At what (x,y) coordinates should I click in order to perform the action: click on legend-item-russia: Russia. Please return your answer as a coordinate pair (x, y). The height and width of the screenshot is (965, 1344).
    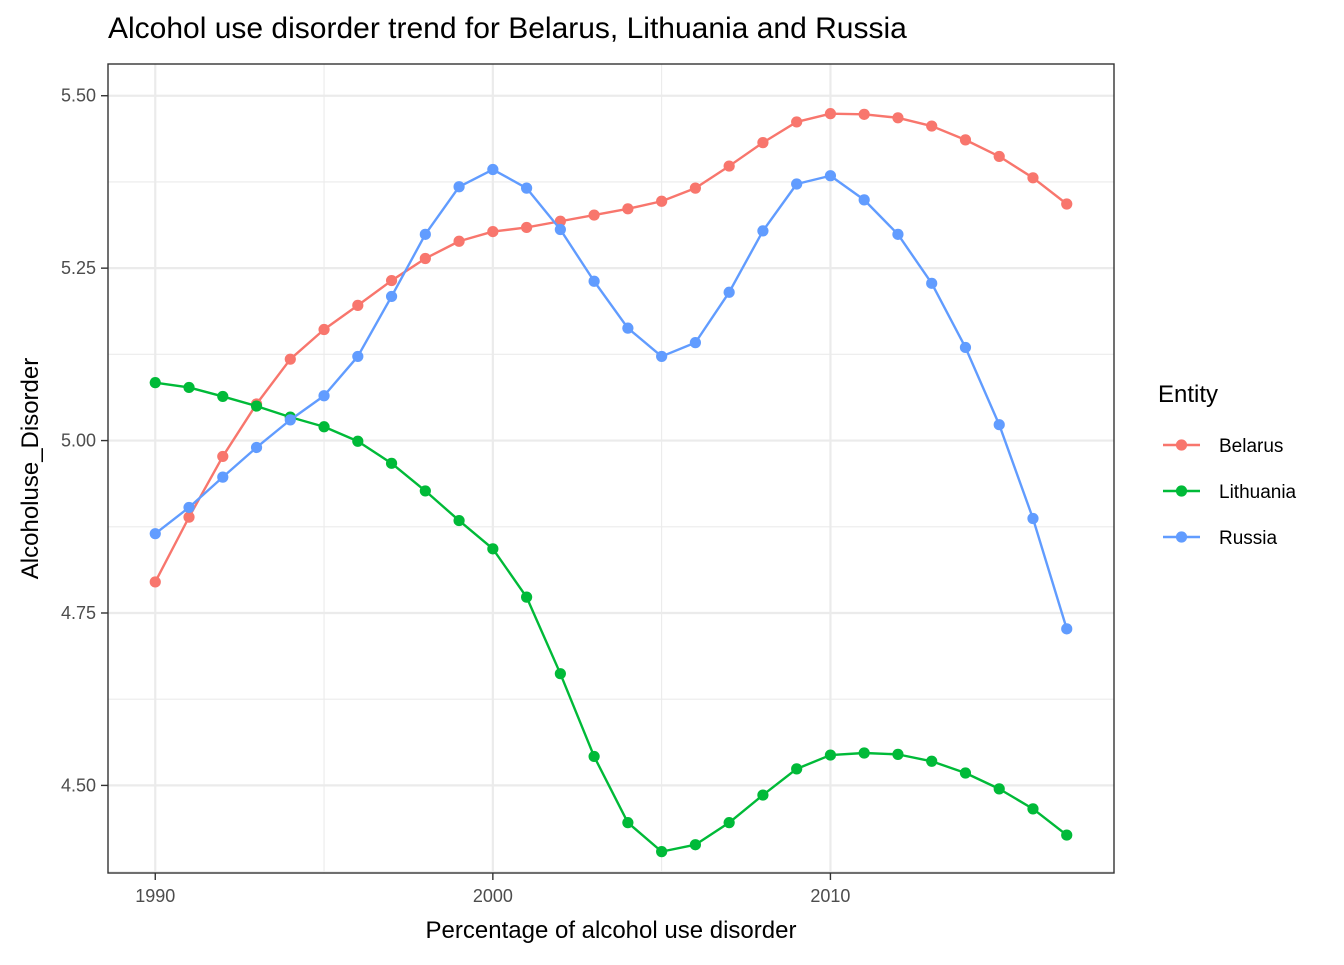
    Looking at the image, I should click on (1220, 538).